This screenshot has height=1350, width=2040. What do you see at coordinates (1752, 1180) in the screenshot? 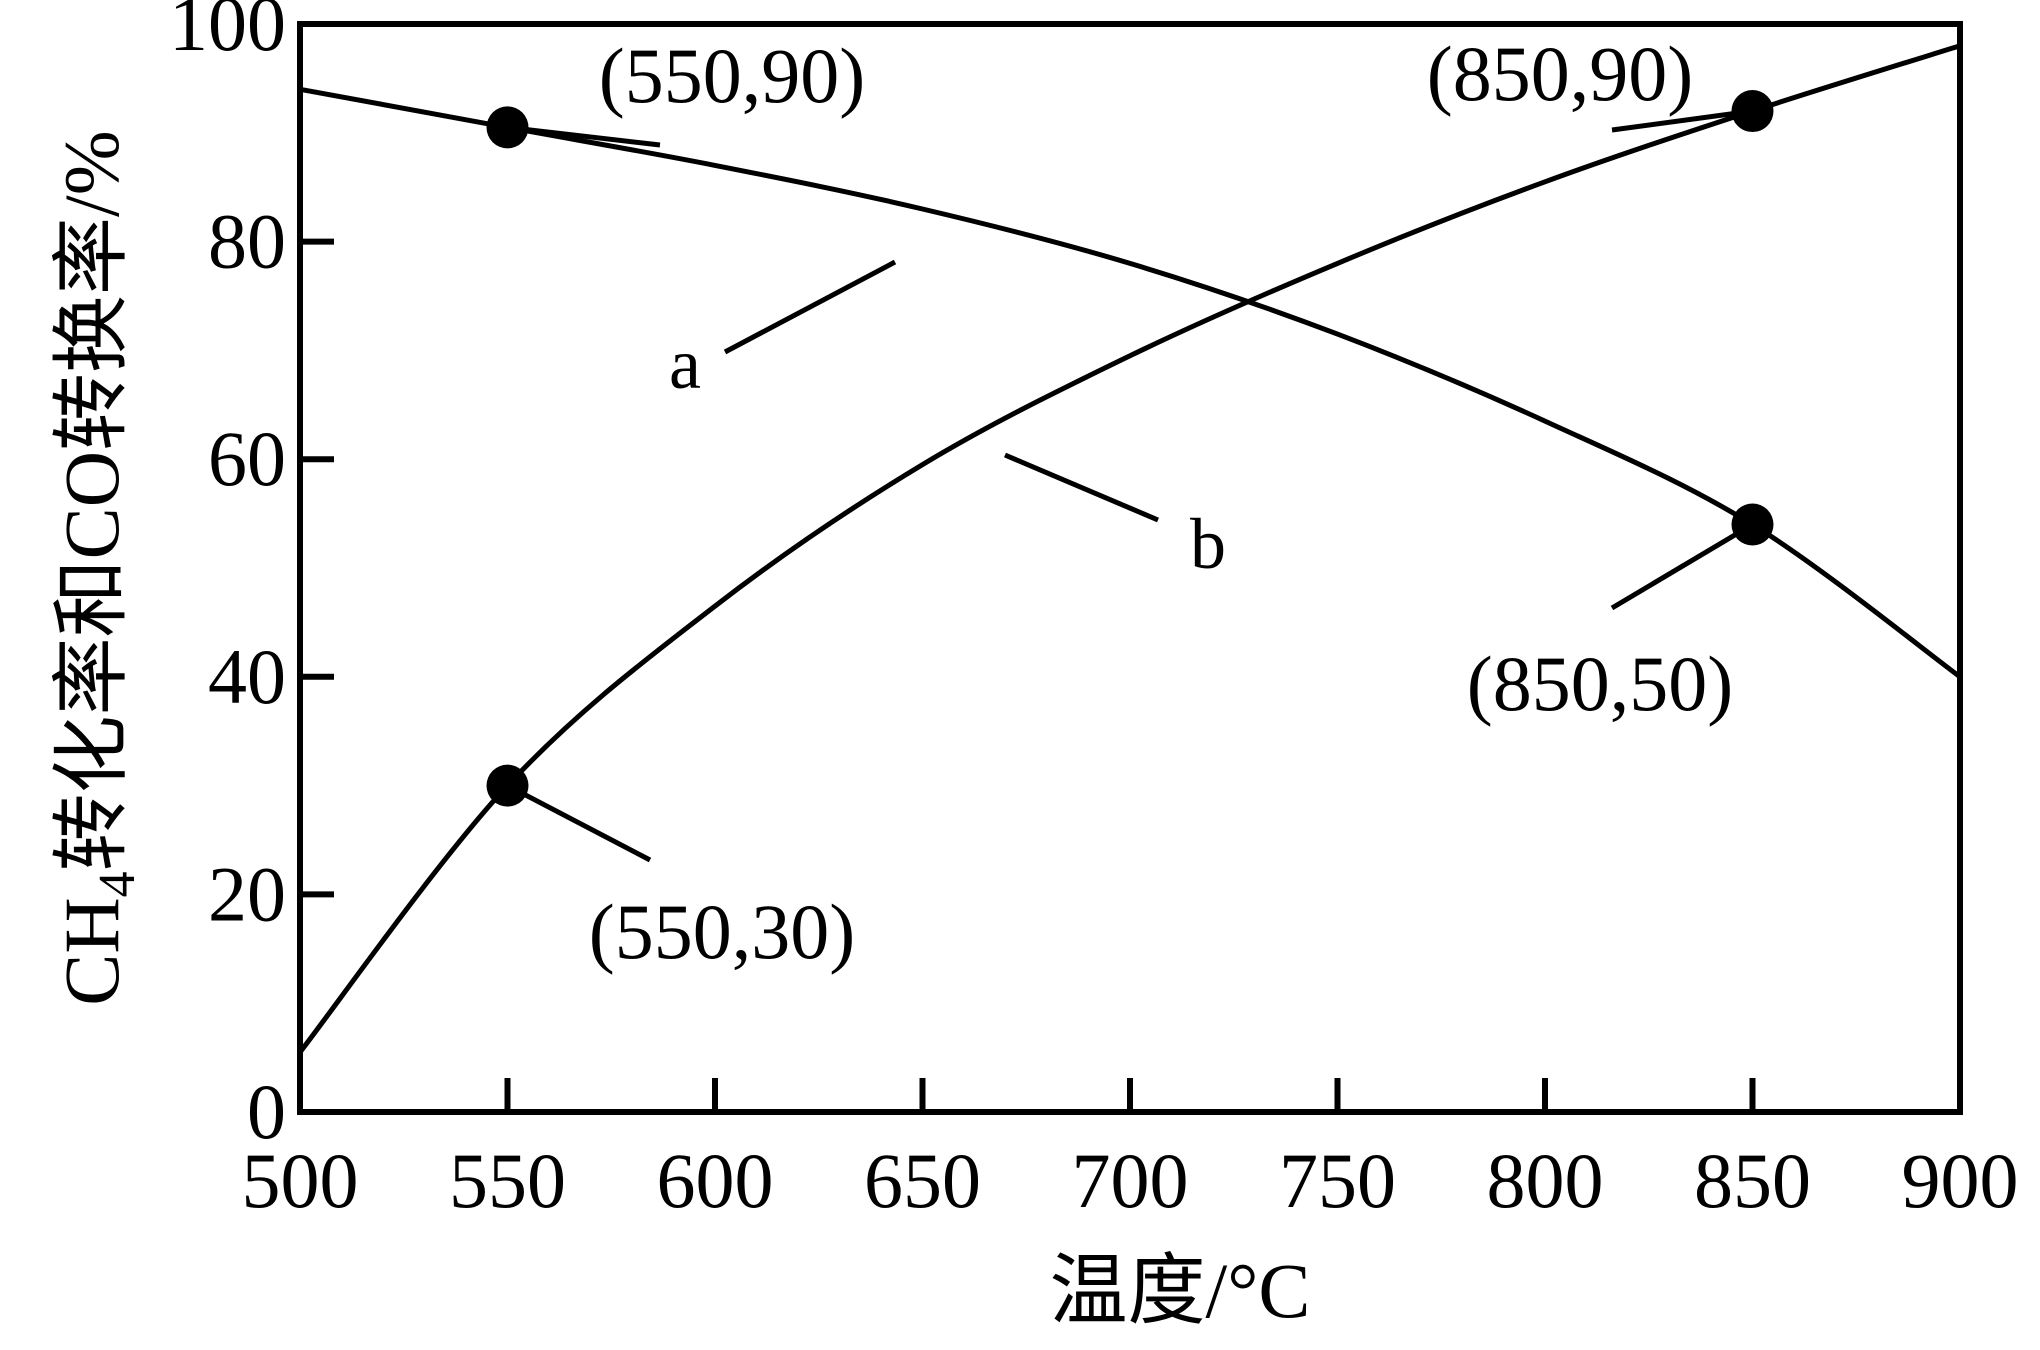
I see `x-tick-label: 850` at bounding box center [1752, 1180].